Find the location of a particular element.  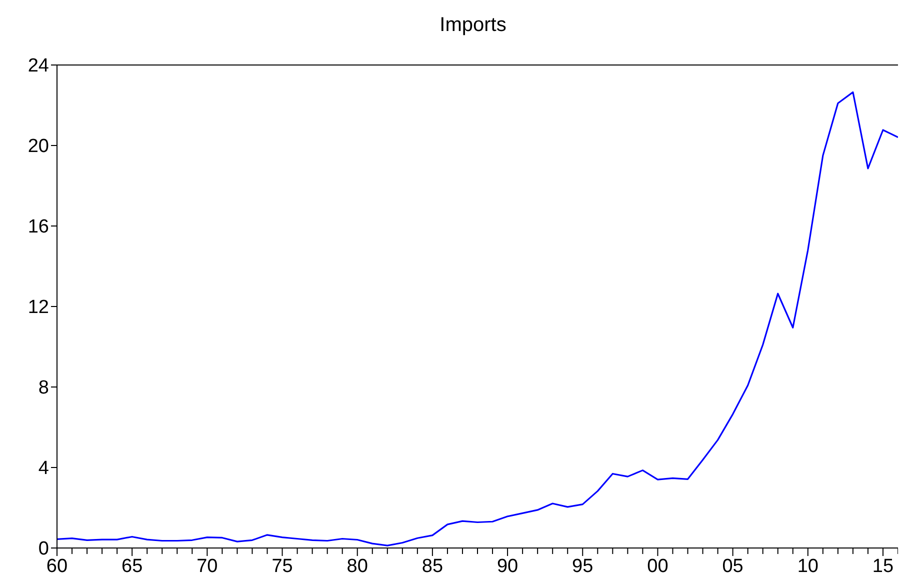

x-tick-label: 70 is located at coordinates (207, 566).